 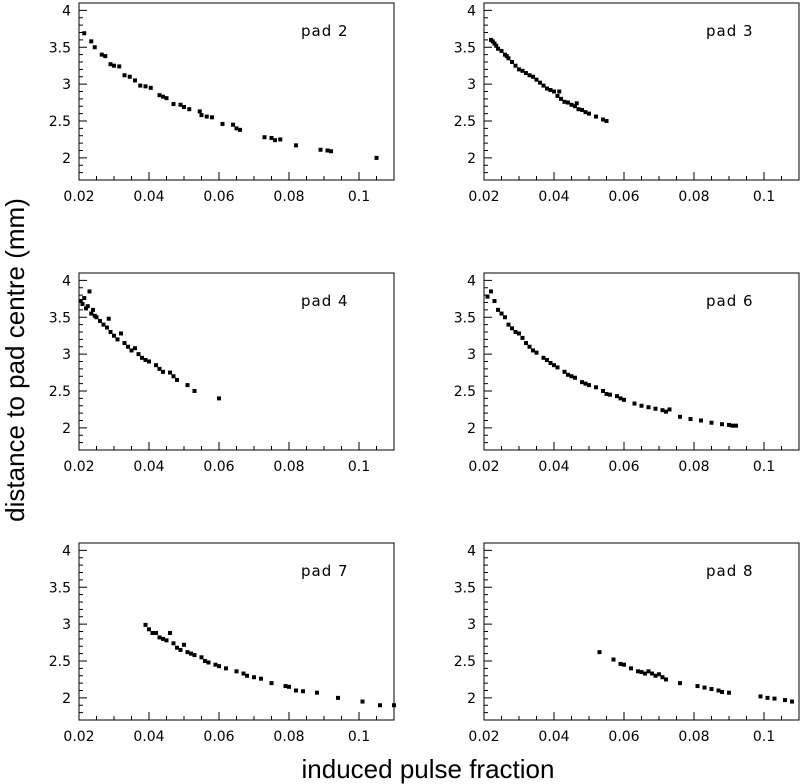 I want to click on panel-pad-8: 0.02 0.04 0.06 0.08 0.1 2 2.5 3 3.5 4 pad 8, so click(x=627, y=643).